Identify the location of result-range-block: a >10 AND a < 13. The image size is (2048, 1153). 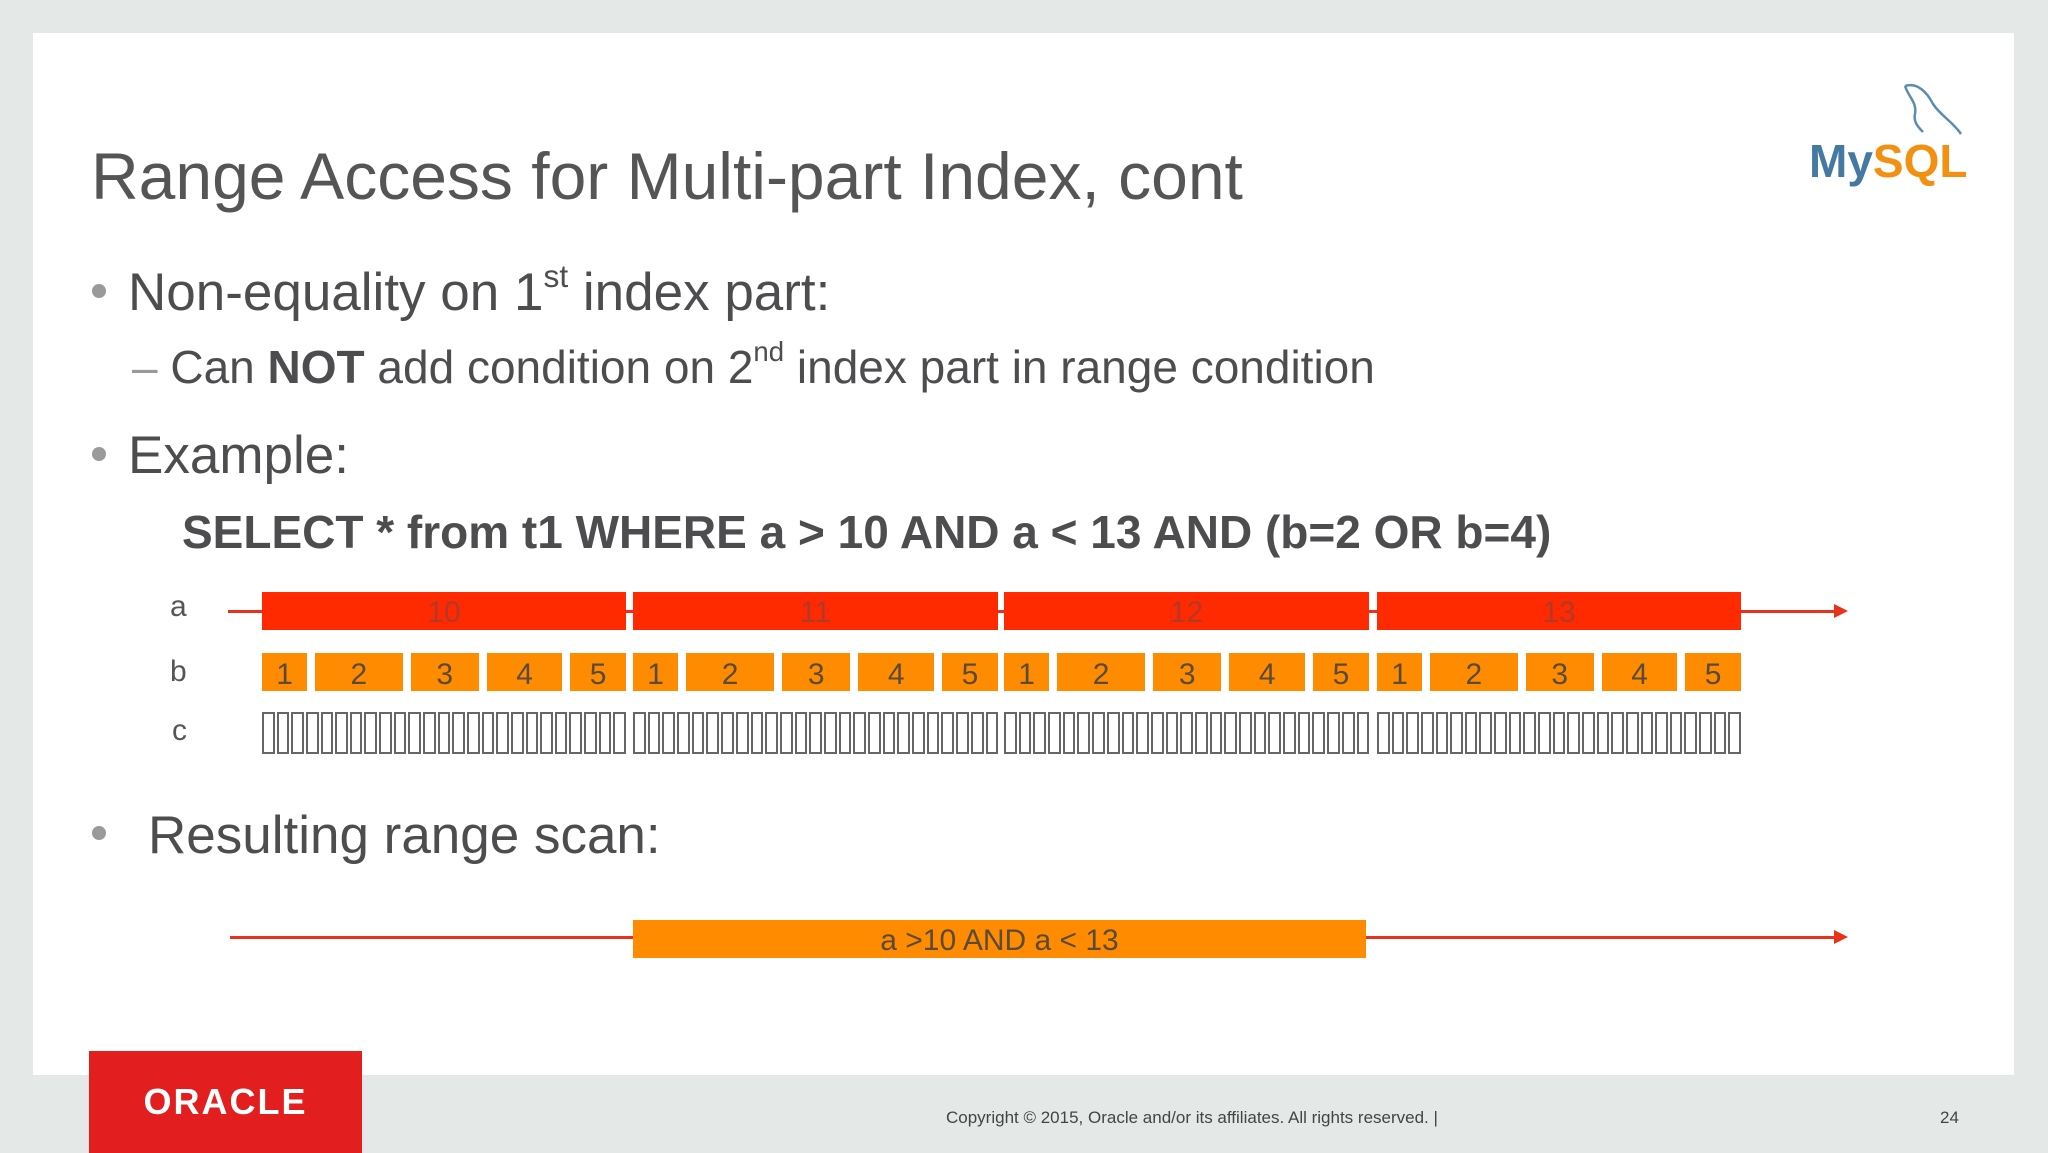
(999, 939).